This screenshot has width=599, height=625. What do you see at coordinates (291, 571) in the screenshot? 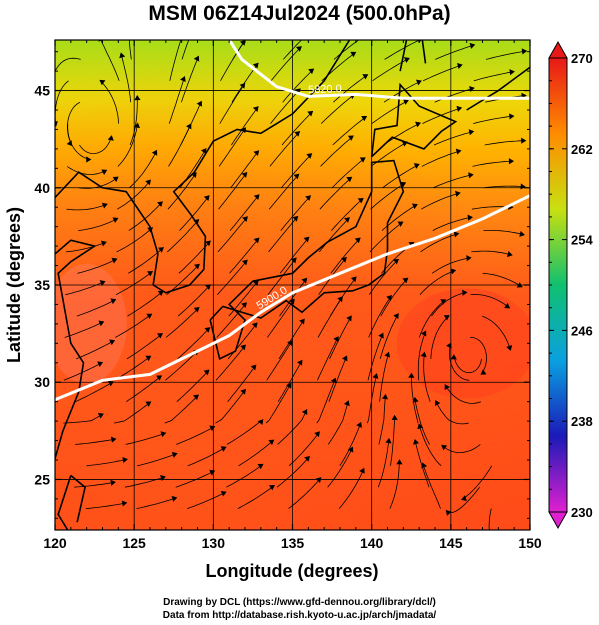
I see `x-axis-label: Longitude (degrees)` at bounding box center [291, 571].